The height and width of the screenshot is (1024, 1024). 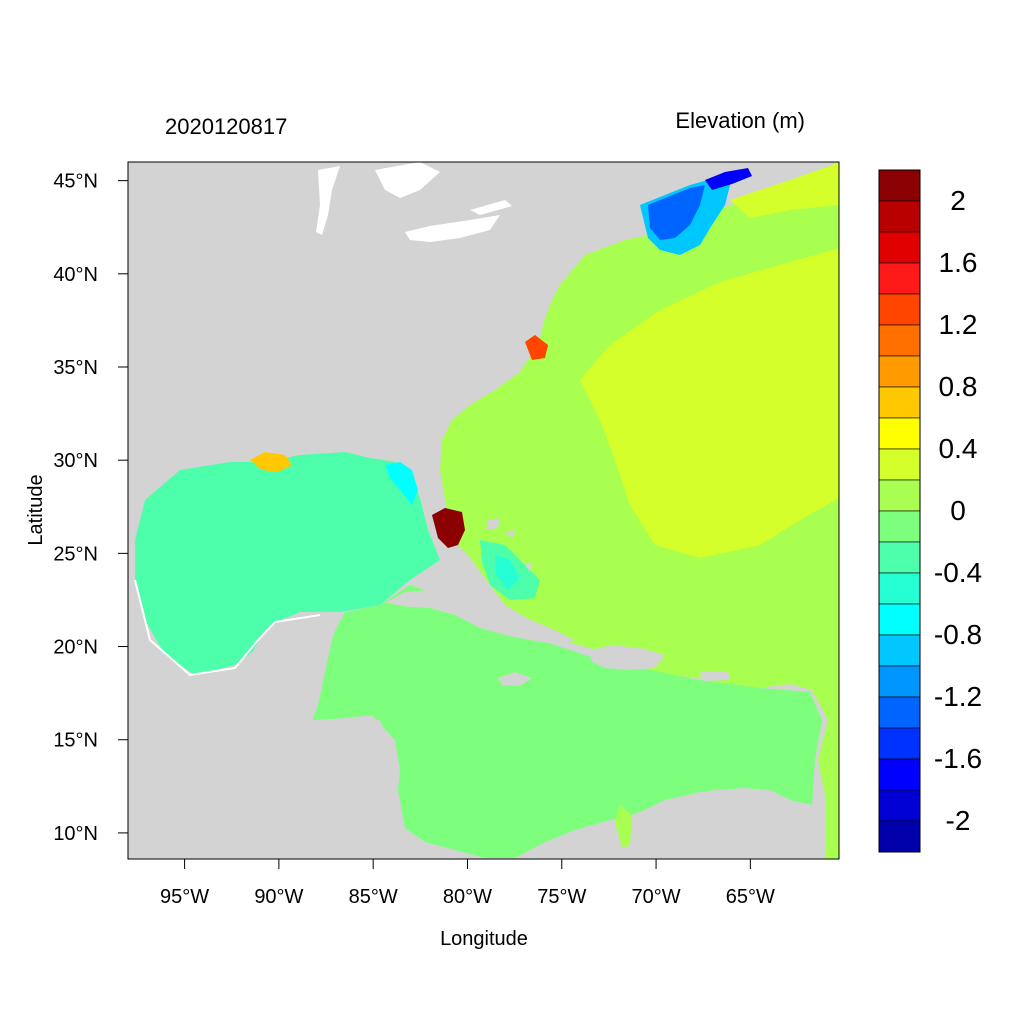 What do you see at coordinates (515, 679) in the screenshot?
I see `jamaica` at bounding box center [515, 679].